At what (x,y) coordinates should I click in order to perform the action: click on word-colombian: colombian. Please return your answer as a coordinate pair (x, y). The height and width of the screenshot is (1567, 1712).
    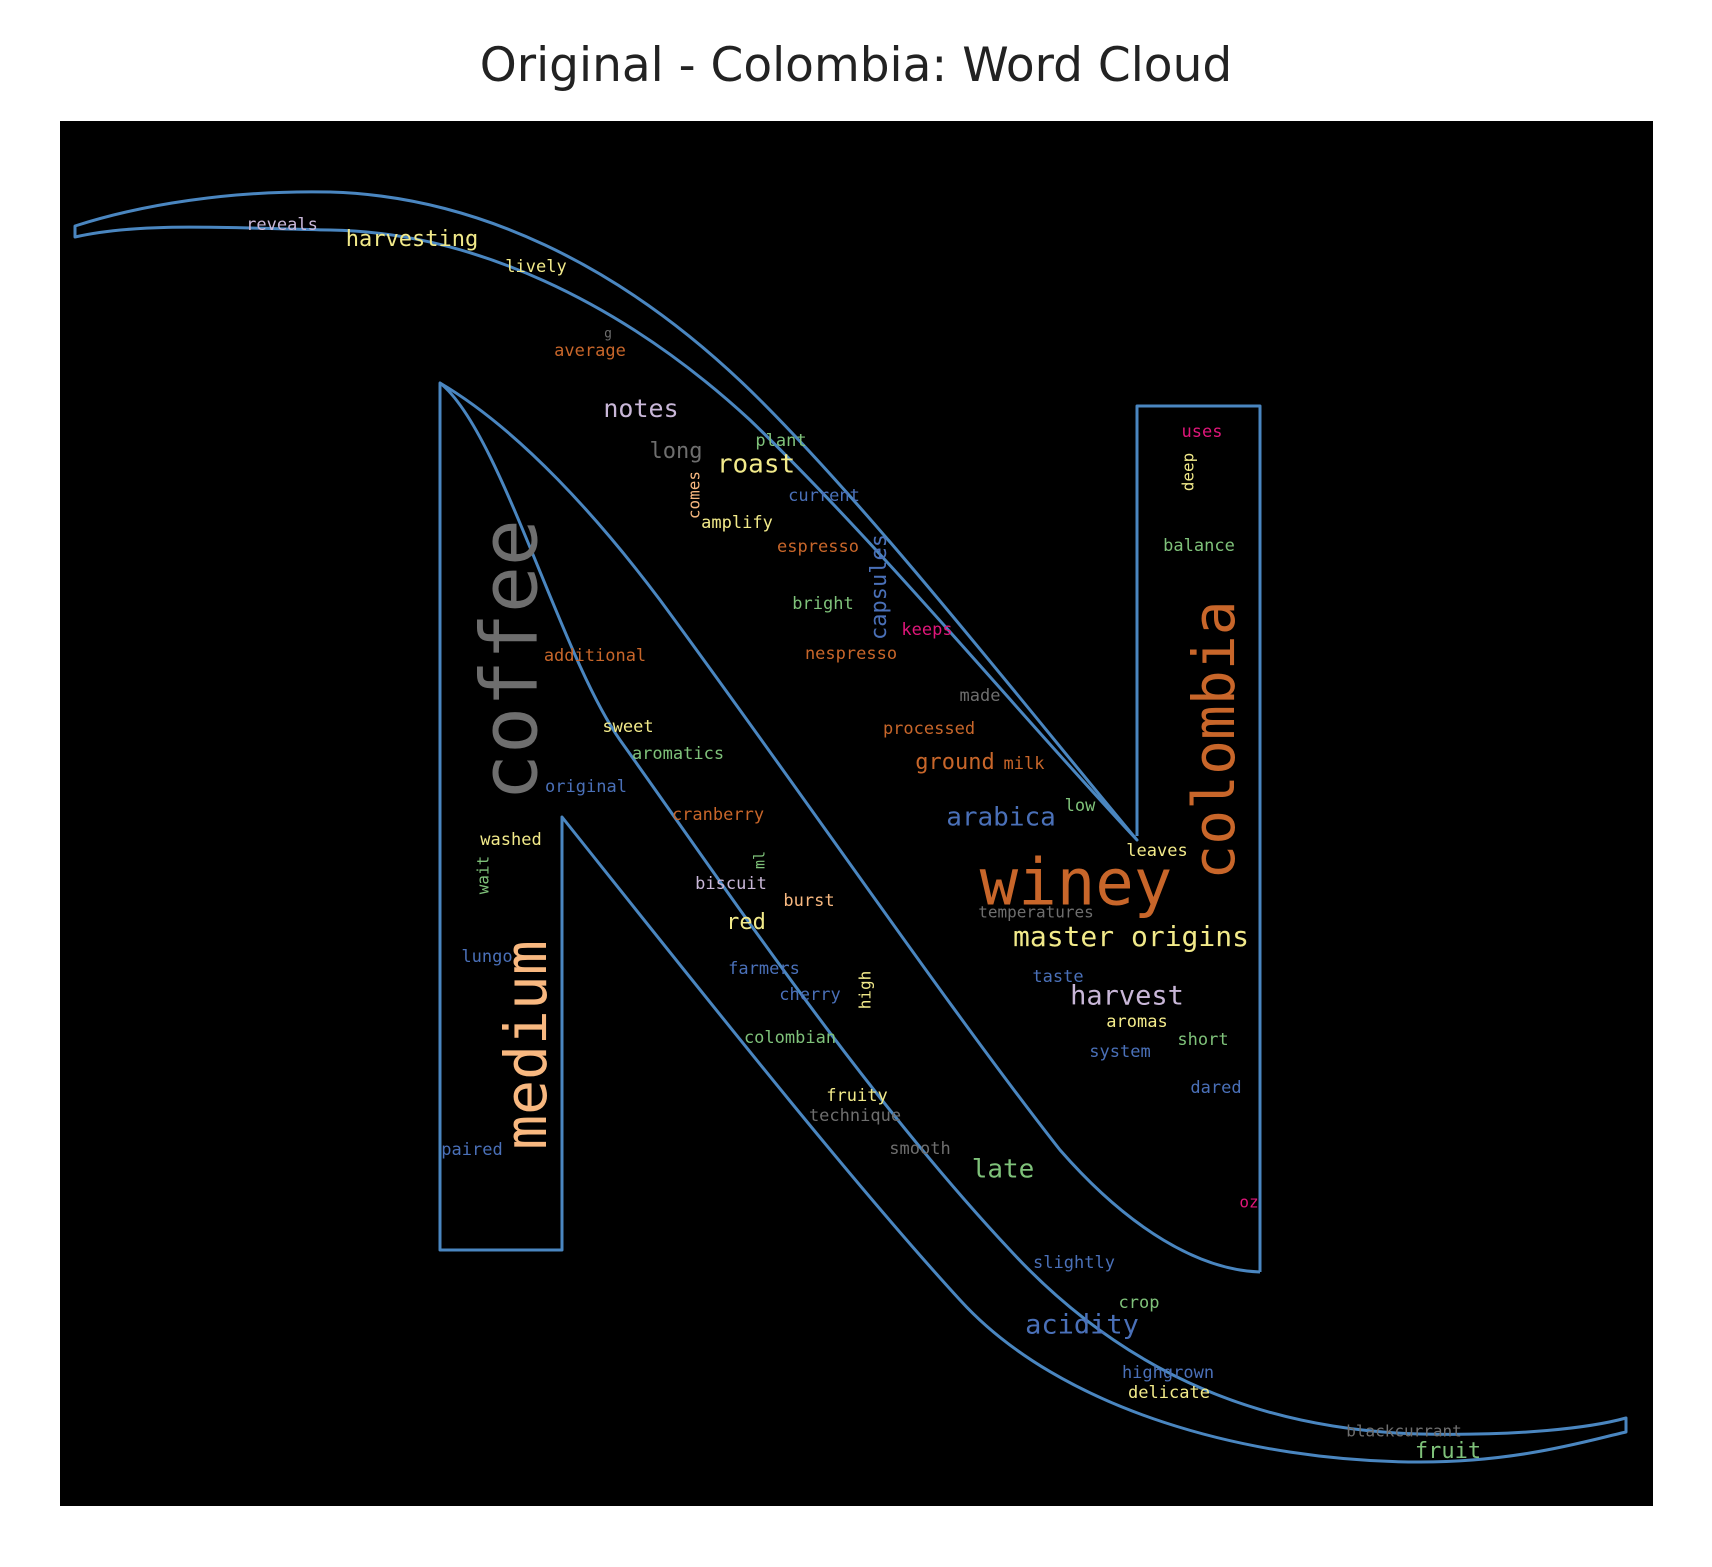
    Looking at the image, I should click on (790, 1038).